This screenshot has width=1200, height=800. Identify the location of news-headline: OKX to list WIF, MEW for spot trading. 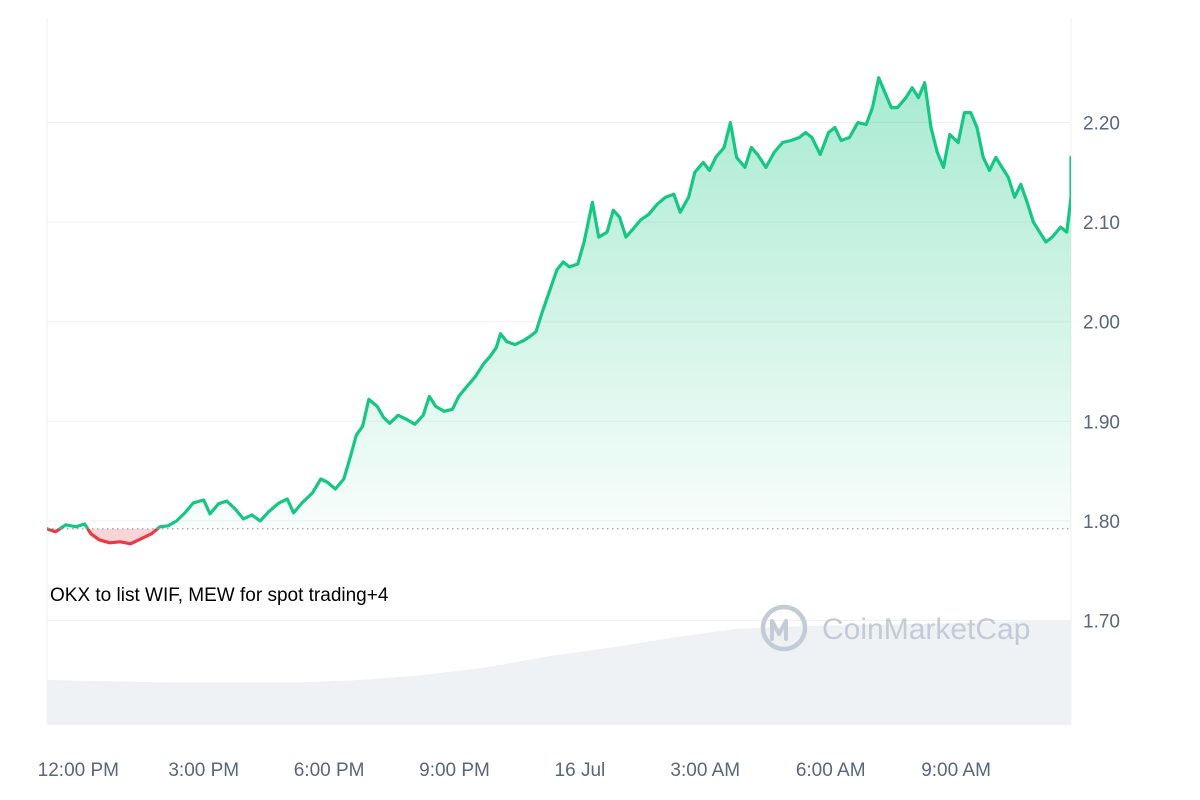
(208, 595).